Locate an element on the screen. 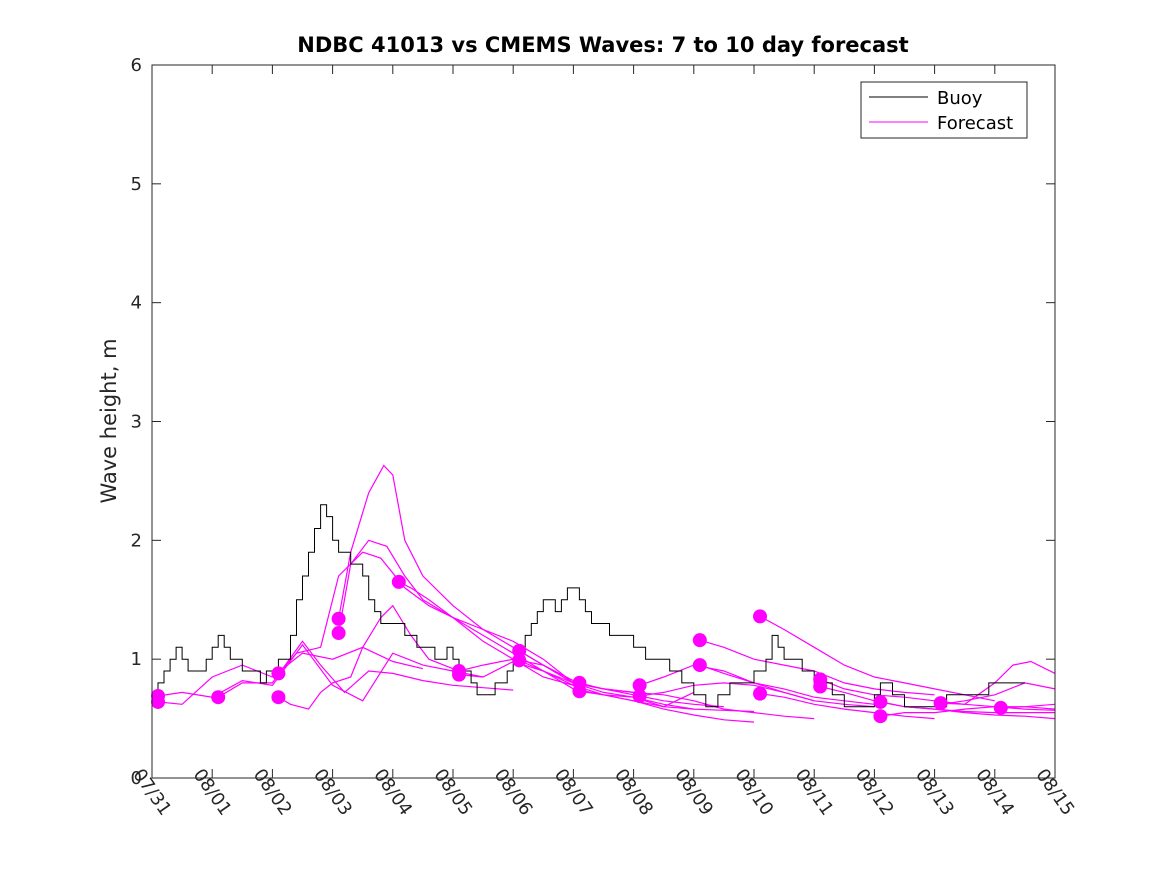  legend-box is located at coordinates (944, 110).